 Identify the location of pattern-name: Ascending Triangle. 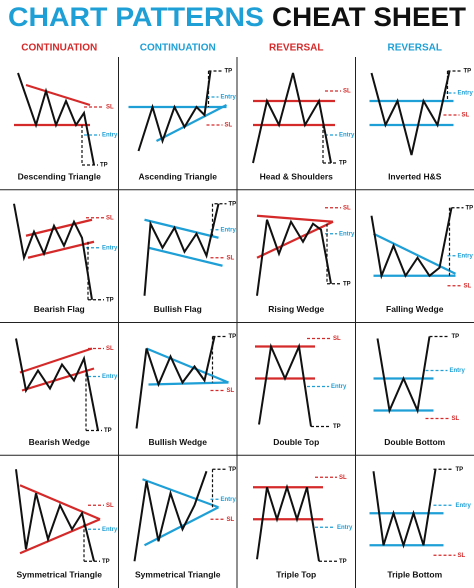
(178, 176).